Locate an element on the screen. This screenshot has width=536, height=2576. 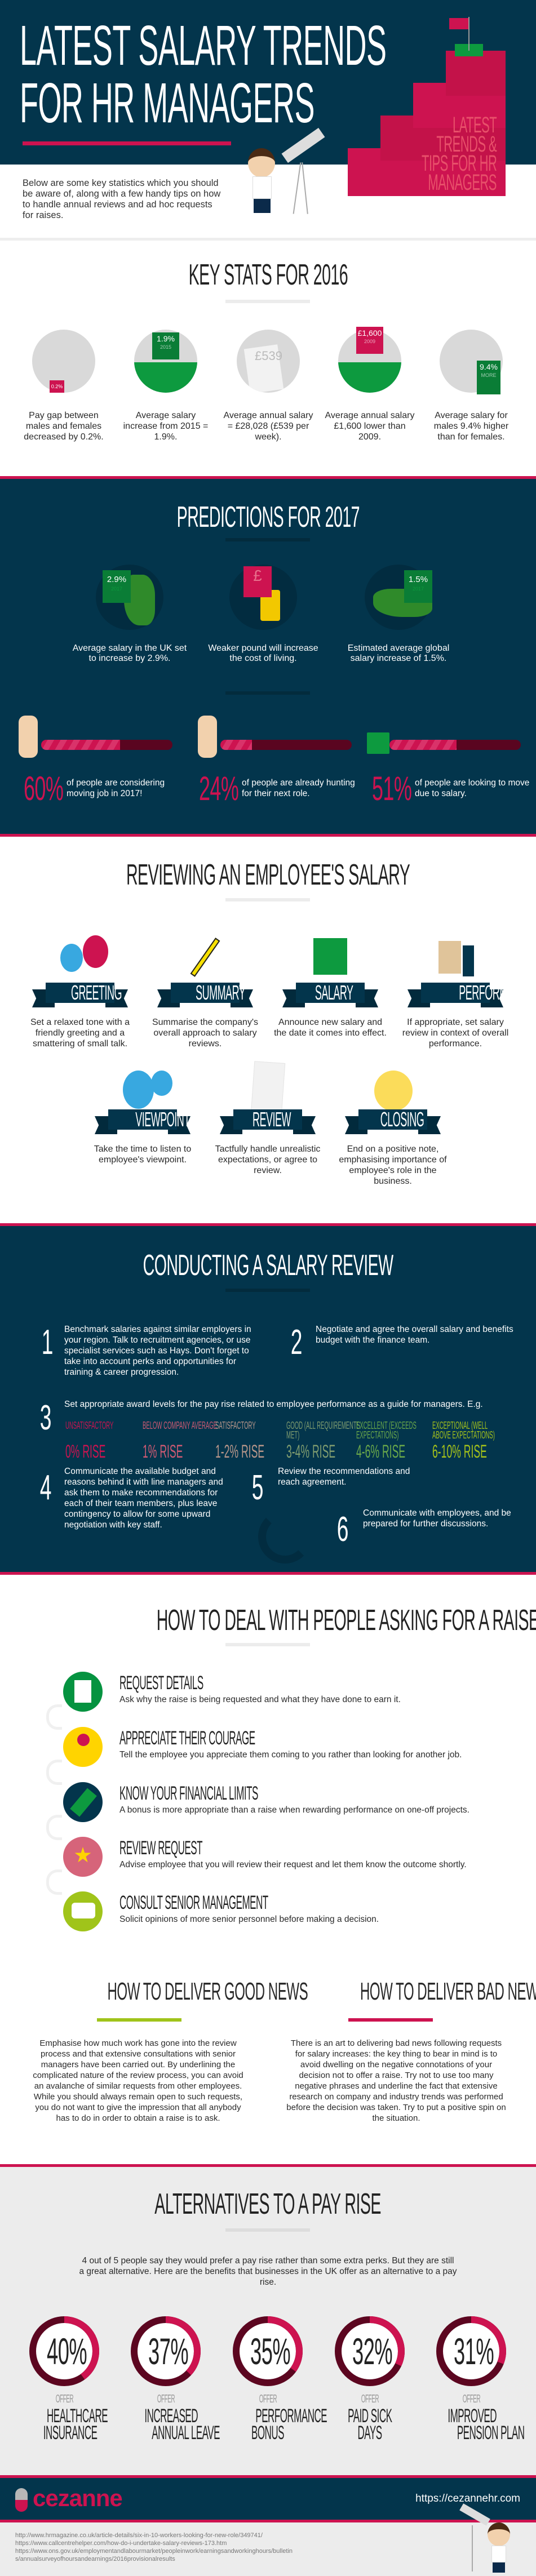
predictions-title: PREDICTIONS FOR 2017 is located at coordinates (268, 517).